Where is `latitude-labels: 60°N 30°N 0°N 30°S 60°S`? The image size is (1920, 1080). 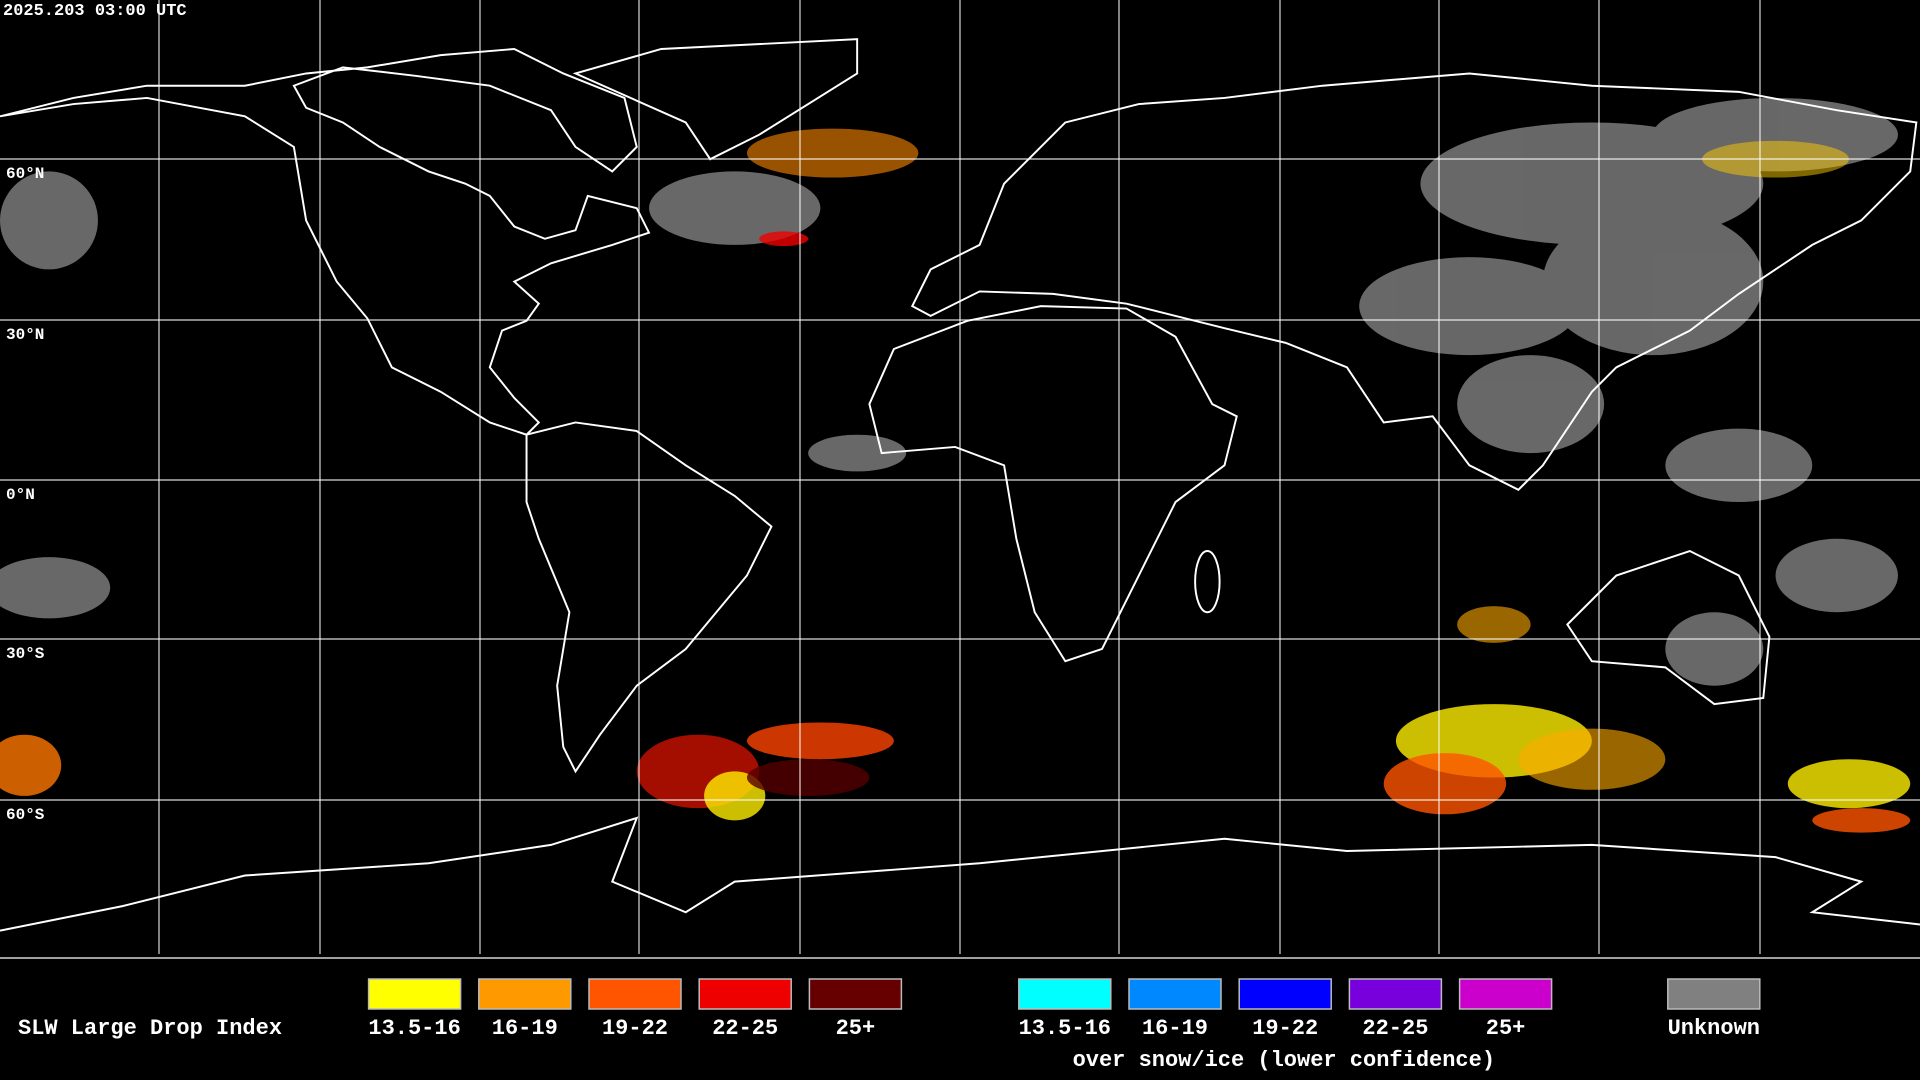
latitude-labels: 60°N 30°N 0°N 30°S 60°S is located at coordinates (25, 494).